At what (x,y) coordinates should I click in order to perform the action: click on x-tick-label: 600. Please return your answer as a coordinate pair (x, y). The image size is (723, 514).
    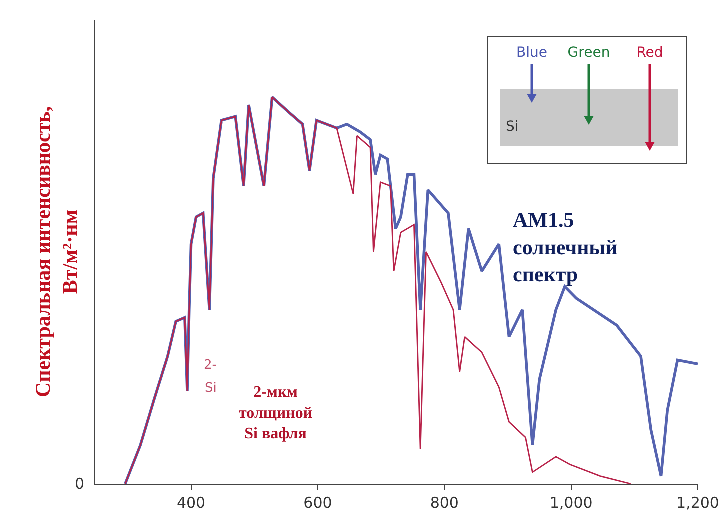
    Looking at the image, I should click on (318, 503).